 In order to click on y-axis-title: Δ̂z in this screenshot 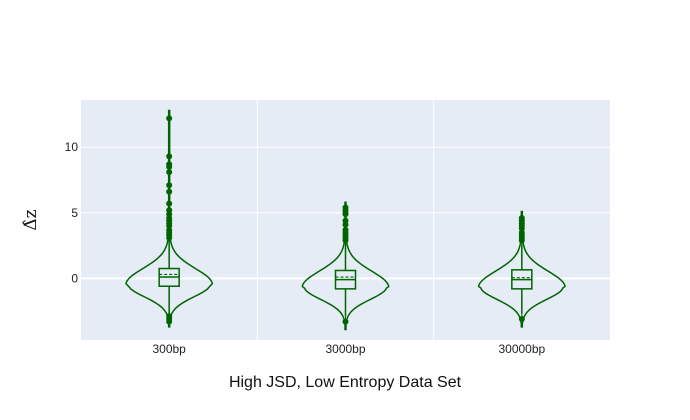, I will do `click(31, 219)`.